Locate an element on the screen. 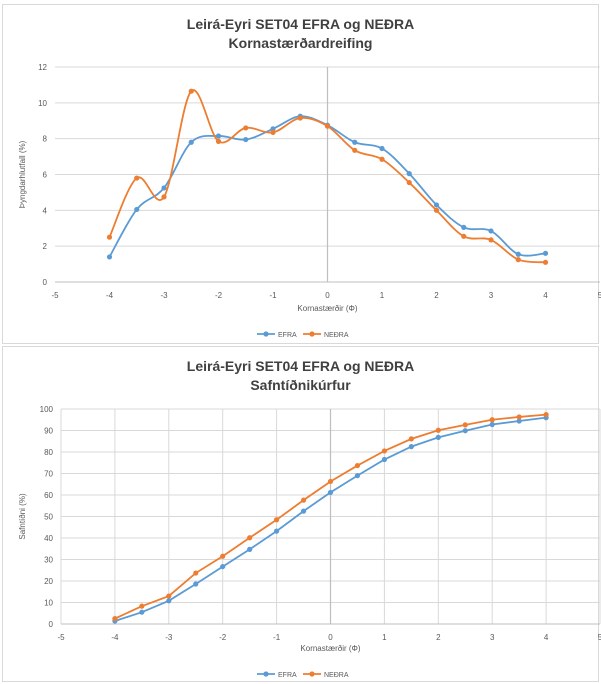 The image size is (601, 684). y-axis-title: Safntíðni (%) is located at coordinates (22, 516).